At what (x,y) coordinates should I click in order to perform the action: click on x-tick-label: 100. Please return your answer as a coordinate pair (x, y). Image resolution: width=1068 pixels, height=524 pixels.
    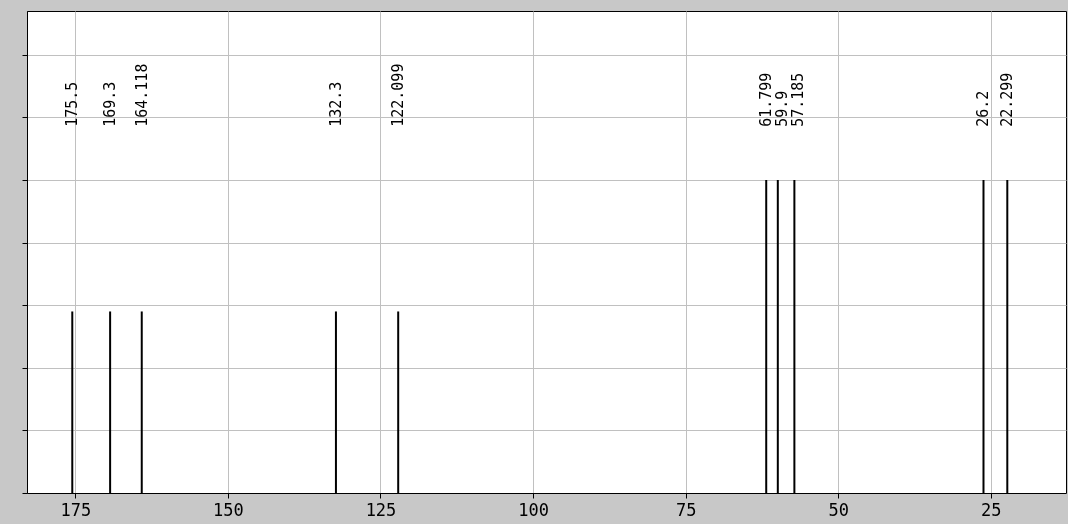
    Looking at the image, I should click on (533, 509).